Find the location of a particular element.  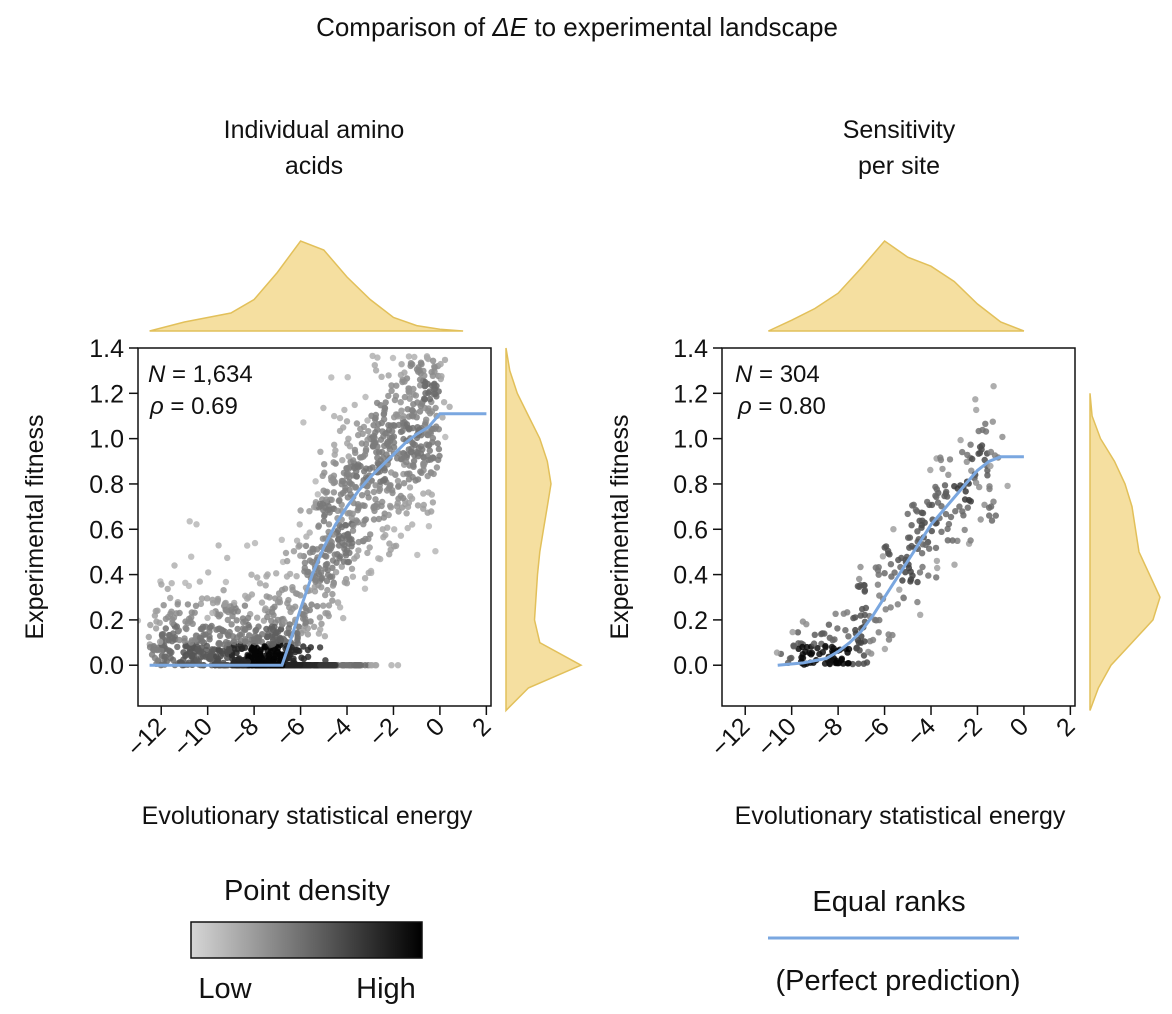

plot-frame is located at coordinates (314, 527).